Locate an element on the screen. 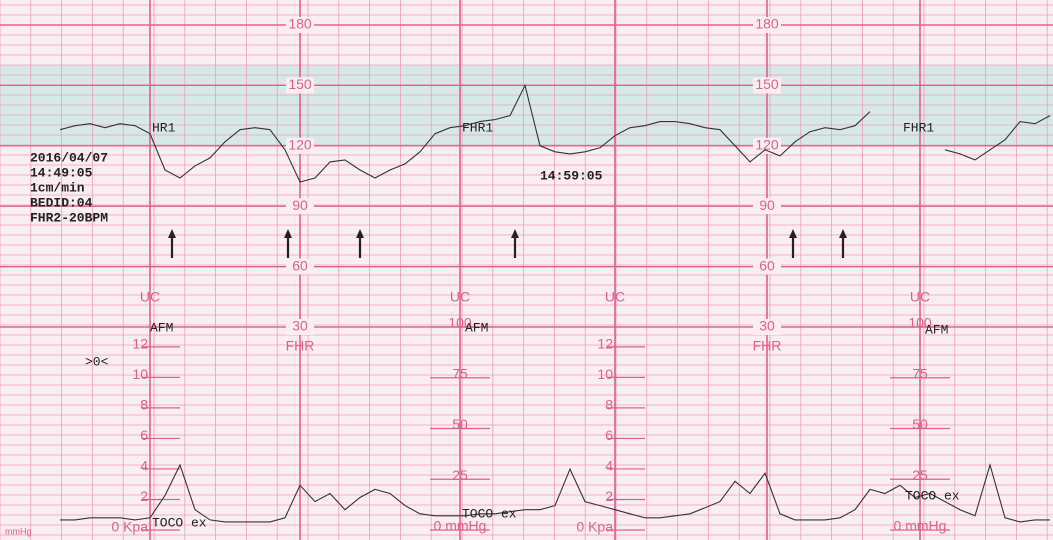 The width and height of the screenshot is (1053, 540). header-line: 1cm/min is located at coordinates (57, 187).